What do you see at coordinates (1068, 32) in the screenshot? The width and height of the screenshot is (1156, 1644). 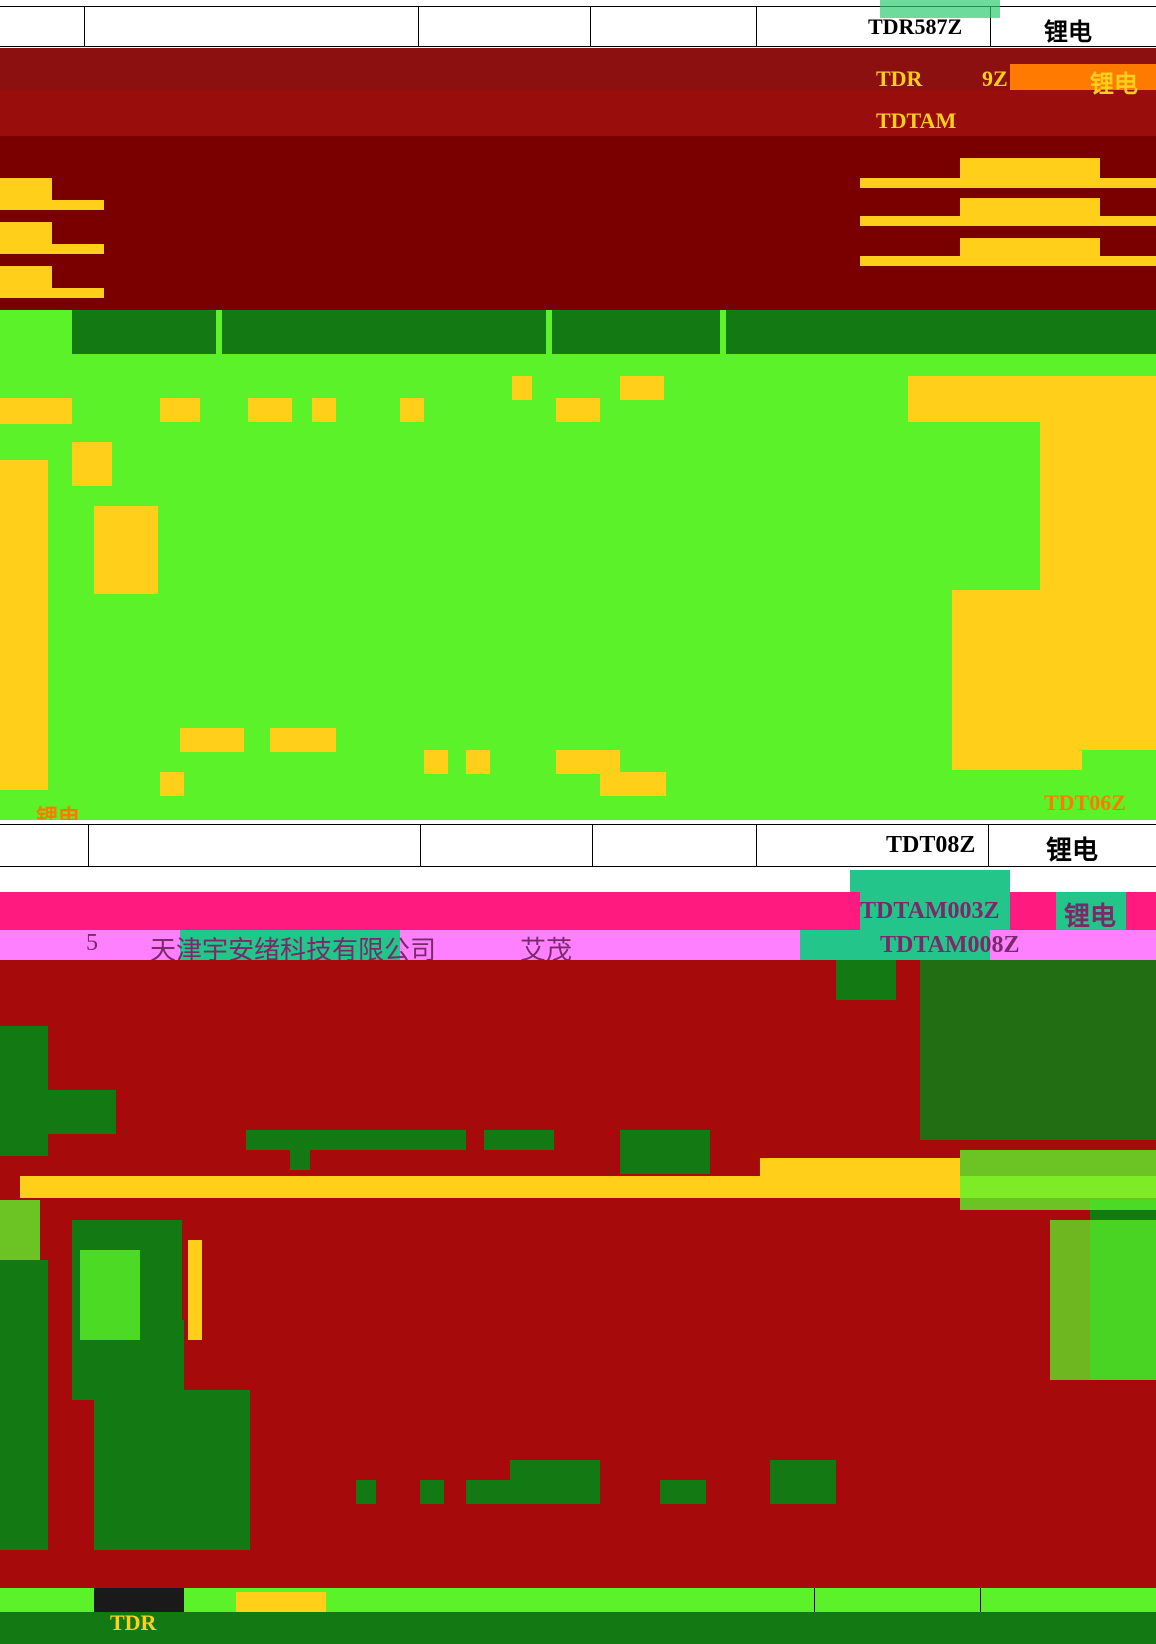 I see `type-label-top: 锂电` at bounding box center [1068, 32].